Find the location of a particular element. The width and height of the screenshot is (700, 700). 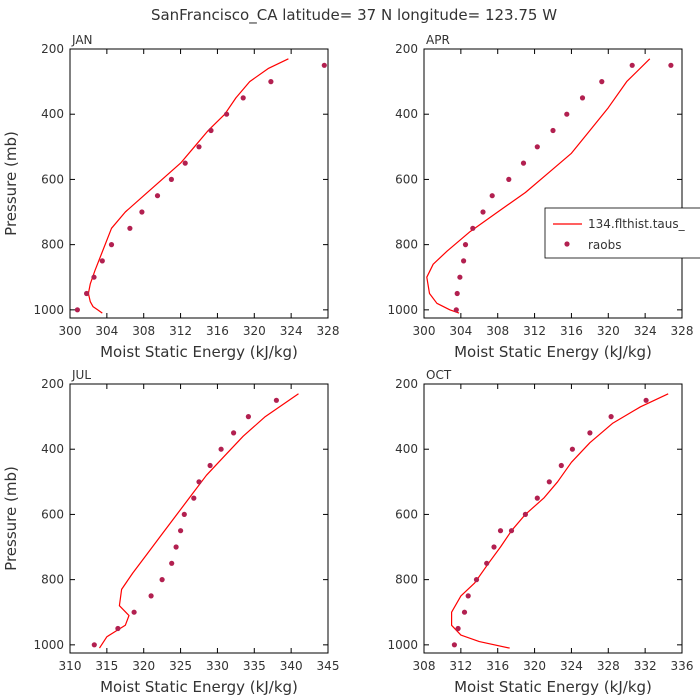

x-tick-label: 300 is located at coordinates (424, 331).